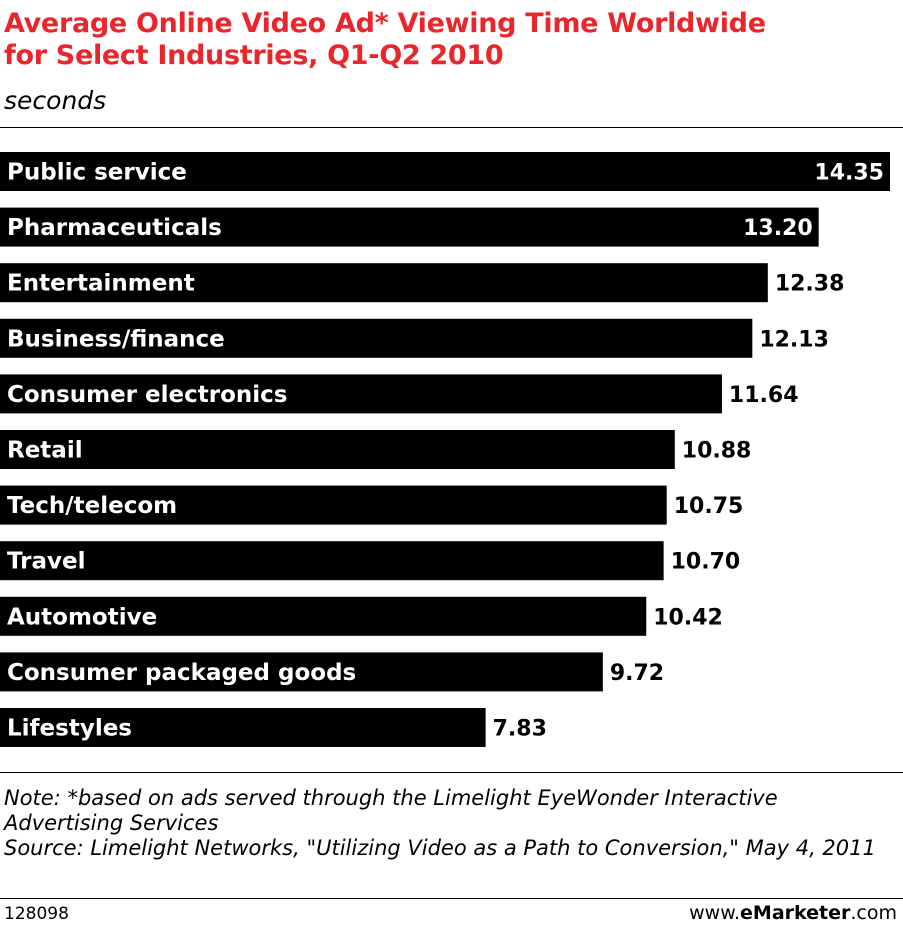 Image resolution: width=903 pixels, height=931 pixels. What do you see at coordinates (36, 914) in the screenshot?
I see `chart-id: 128098` at bounding box center [36, 914].